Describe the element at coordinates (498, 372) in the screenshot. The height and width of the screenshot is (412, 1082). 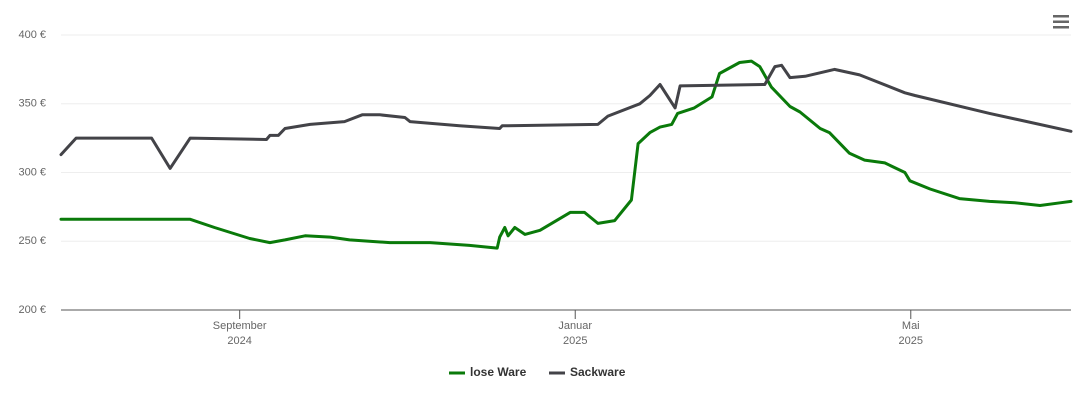
I see `legend-label: lose Ware` at that location.